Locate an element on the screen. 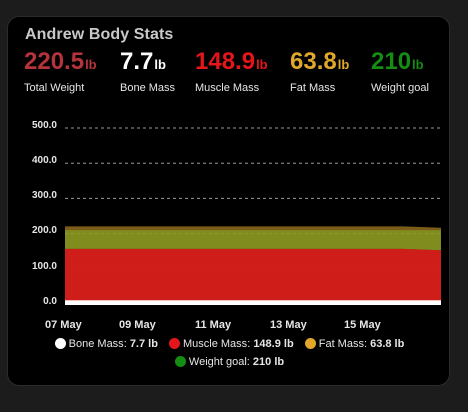 The height and width of the screenshot is (412, 468). legend-item-fat-mass: Fat Mass: 63.8 lb is located at coordinates (354, 344).